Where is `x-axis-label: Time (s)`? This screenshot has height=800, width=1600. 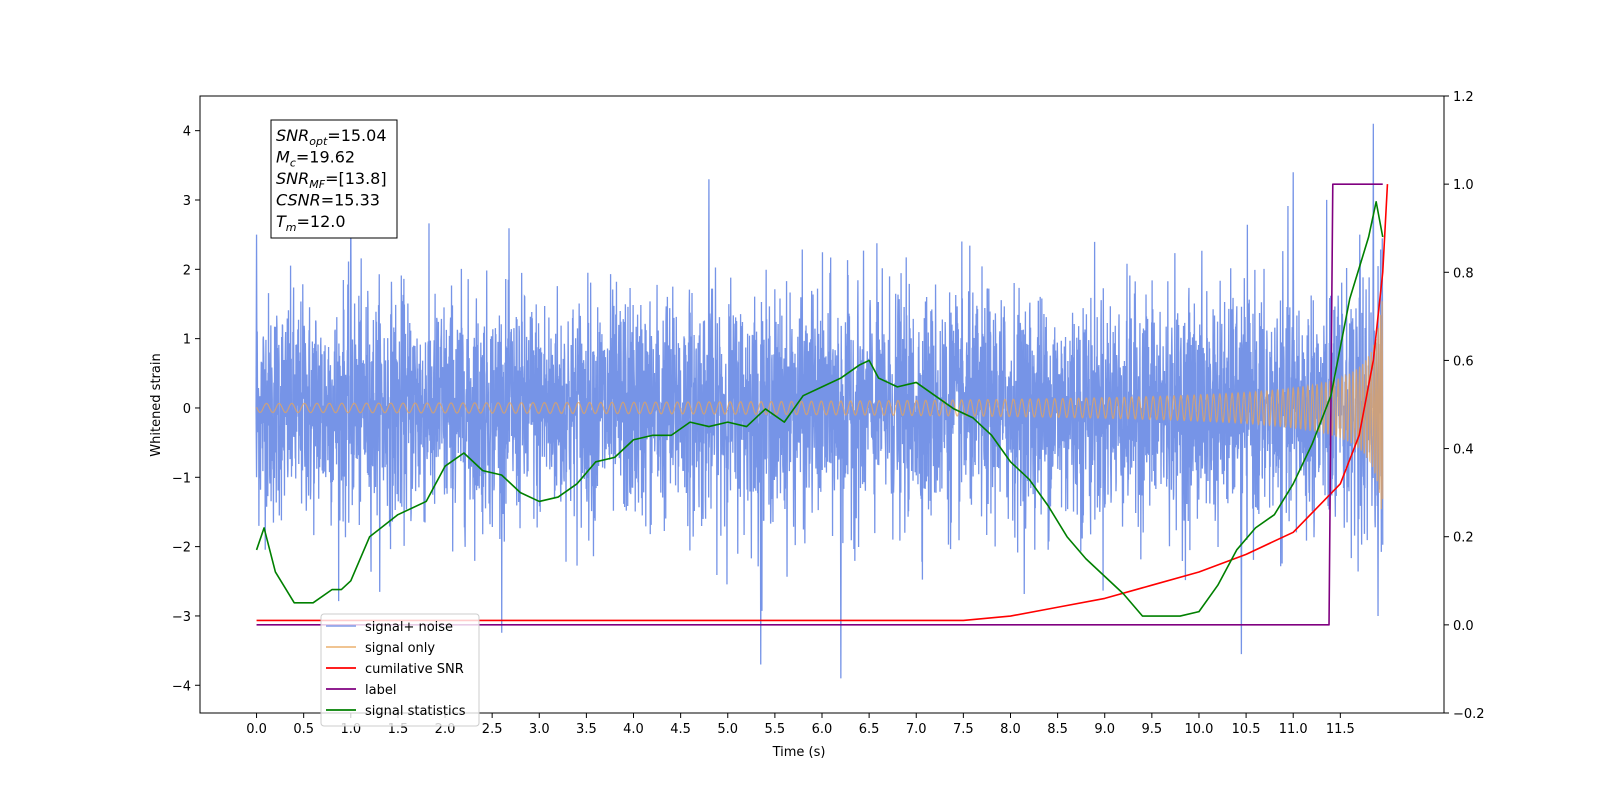
x-axis-label: Time (s) is located at coordinates (799, 752).